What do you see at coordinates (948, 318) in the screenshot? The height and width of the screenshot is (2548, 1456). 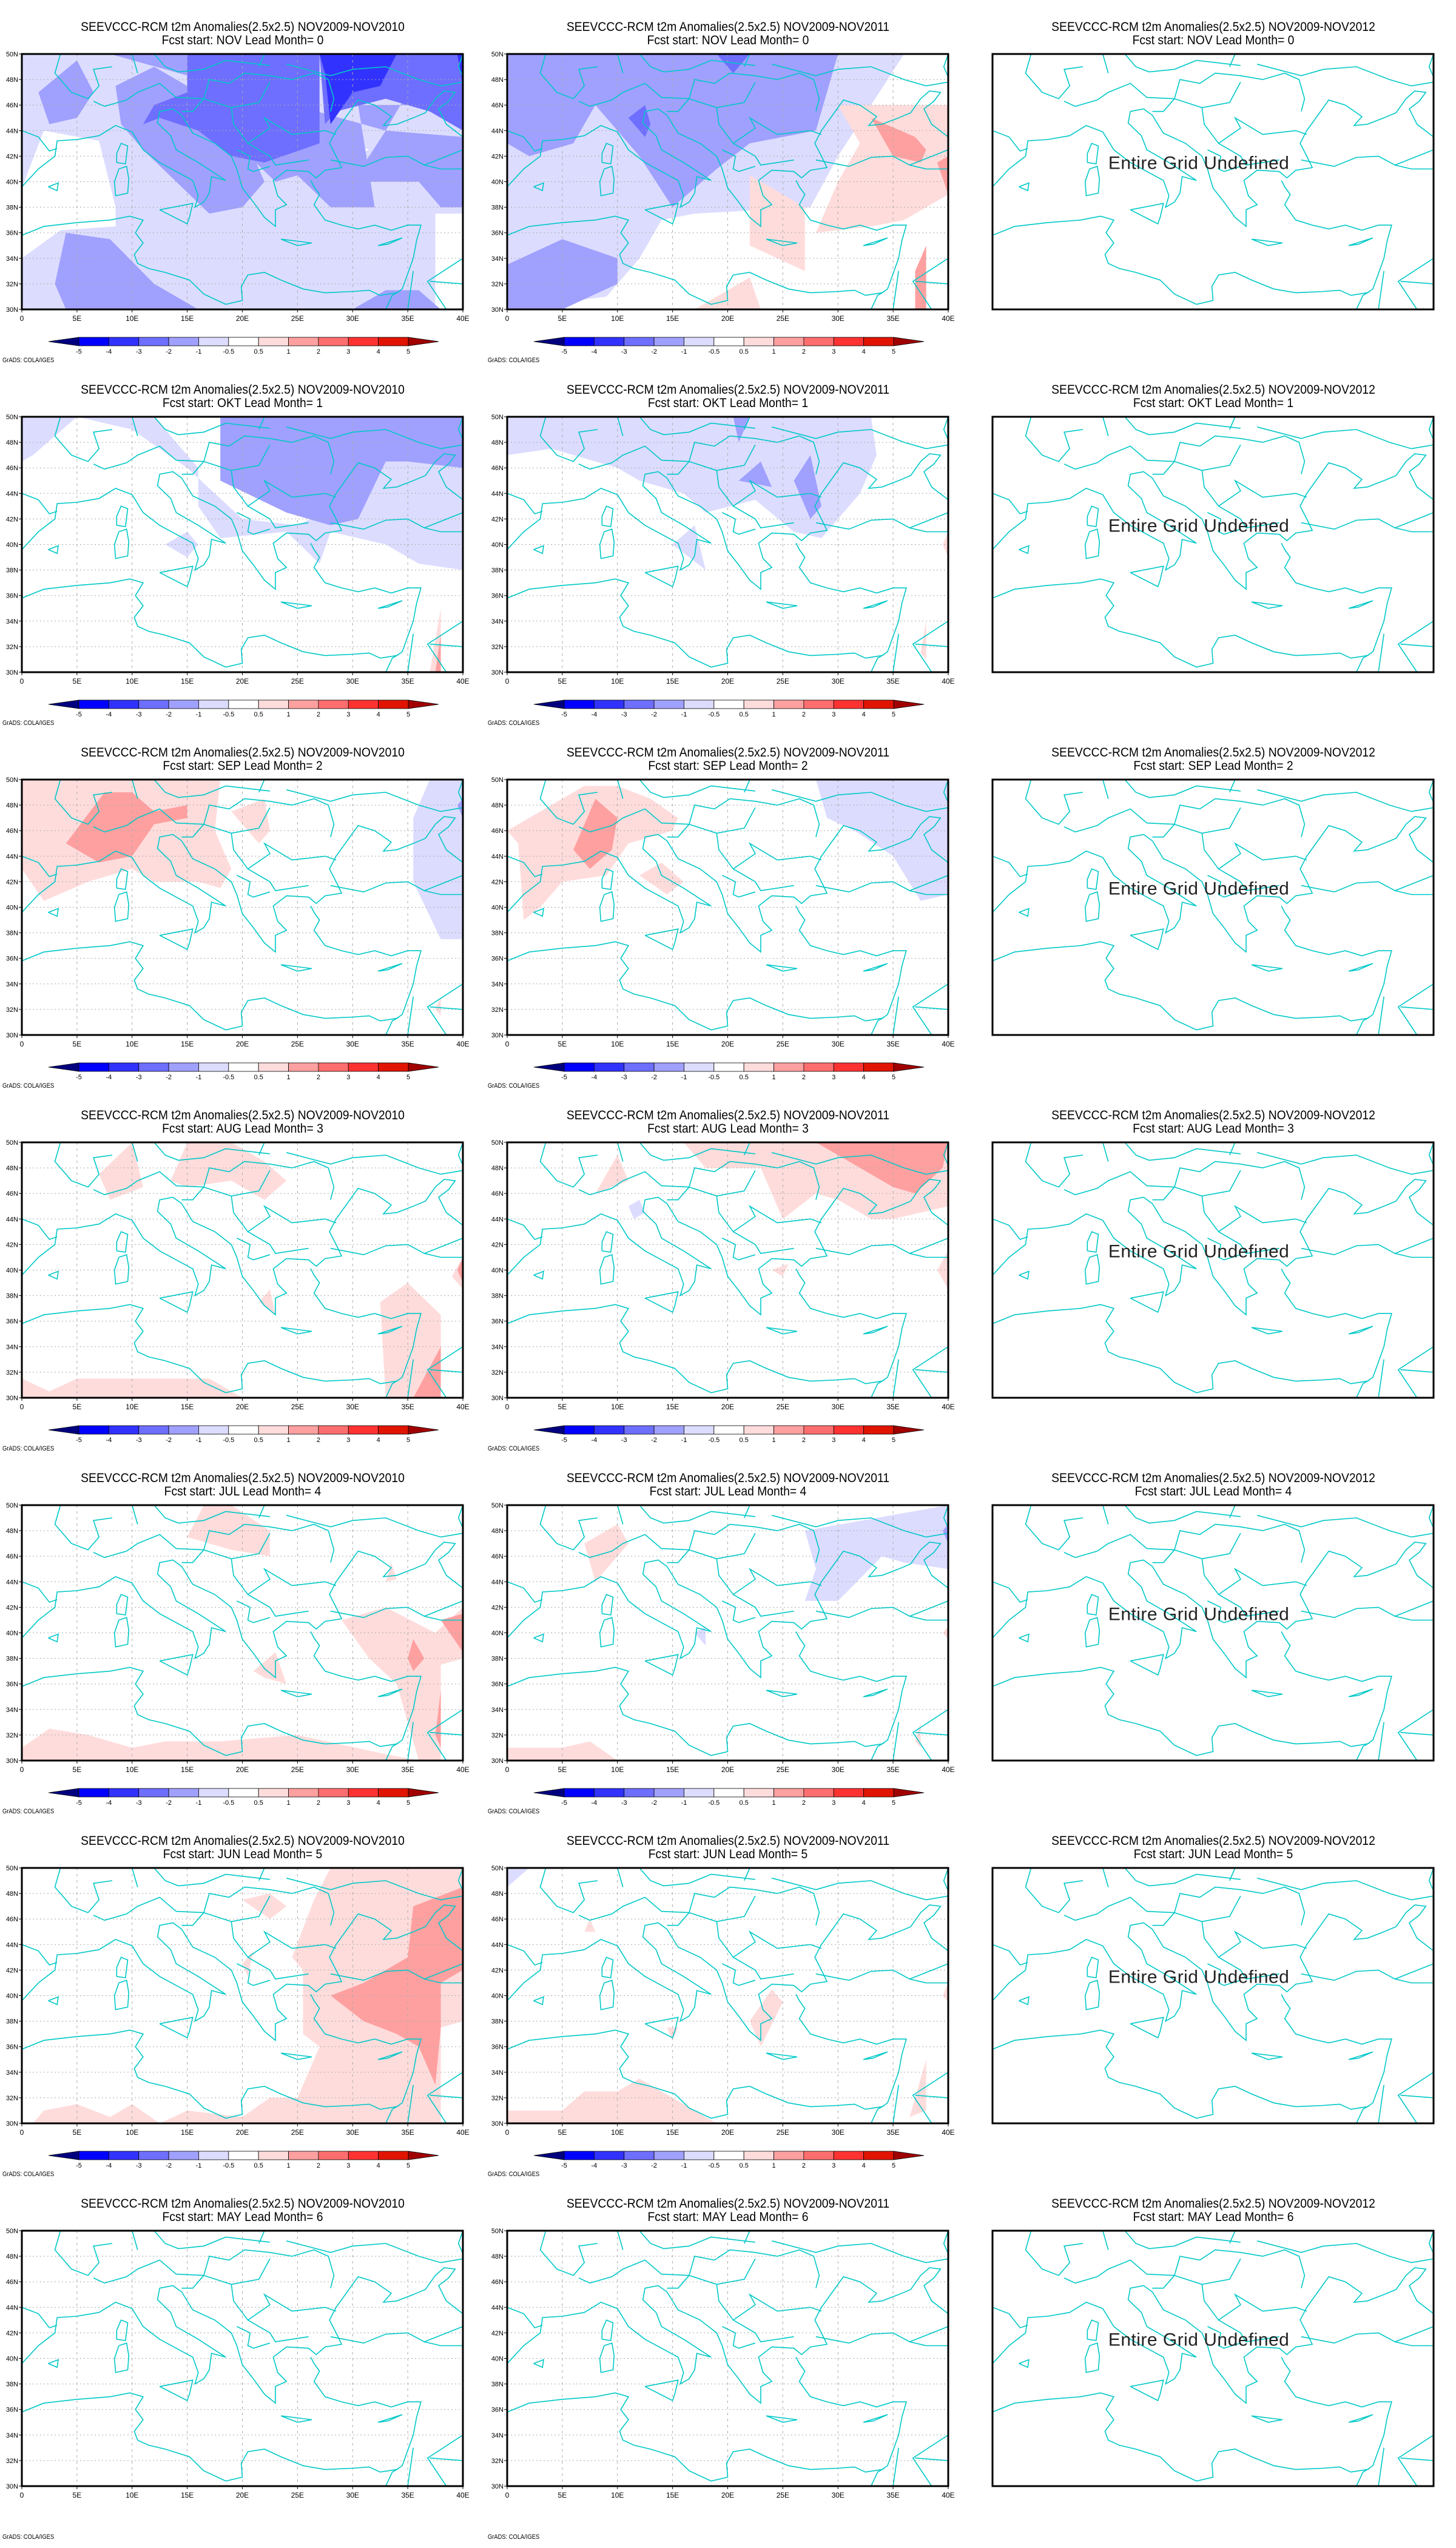 I see `x-tick-label: 40E` at bounding box center [948, 318].